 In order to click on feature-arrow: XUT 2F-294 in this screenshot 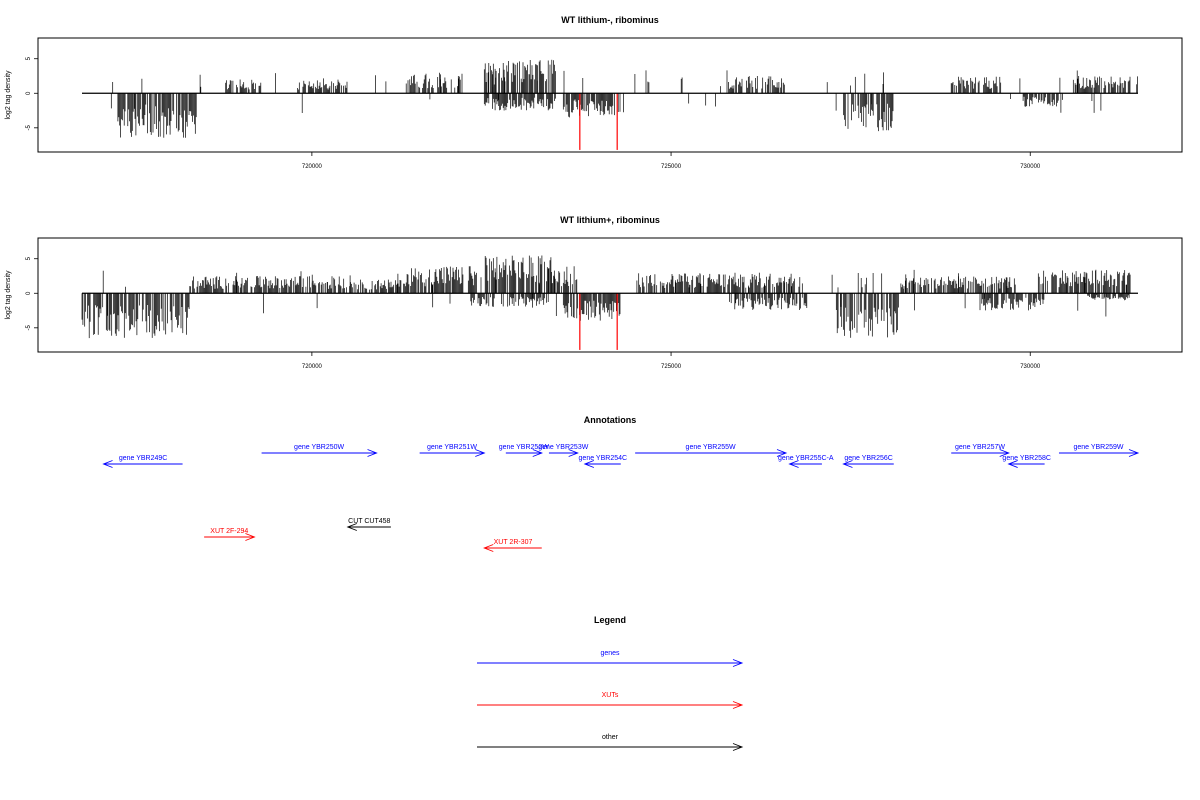, I will do `click(230, 534)`.